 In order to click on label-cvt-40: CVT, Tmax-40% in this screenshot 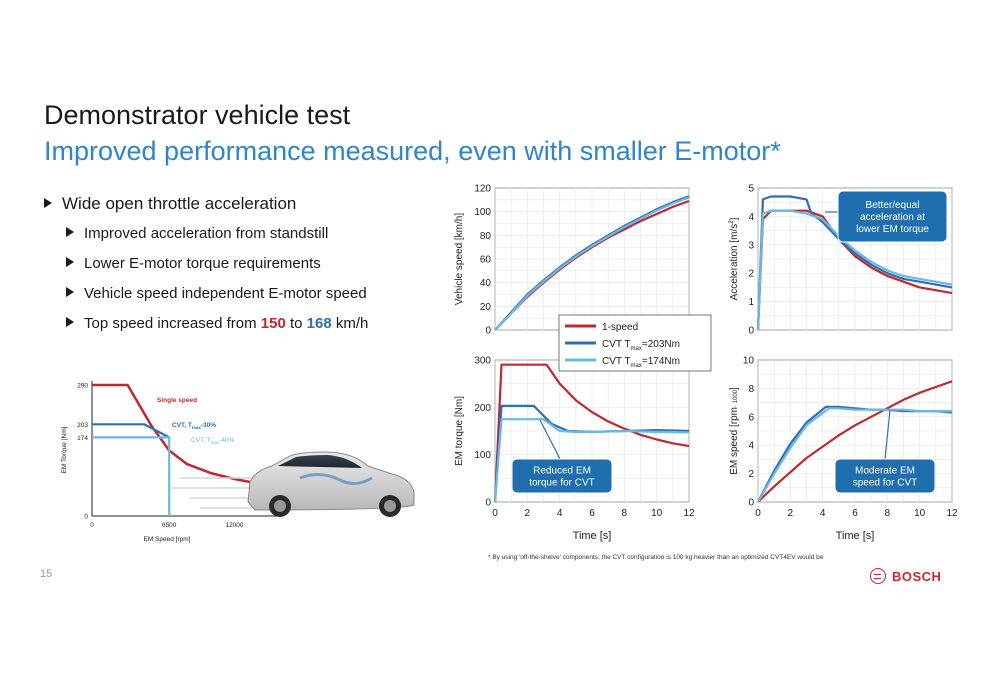, I will do `click(213, 441)`.